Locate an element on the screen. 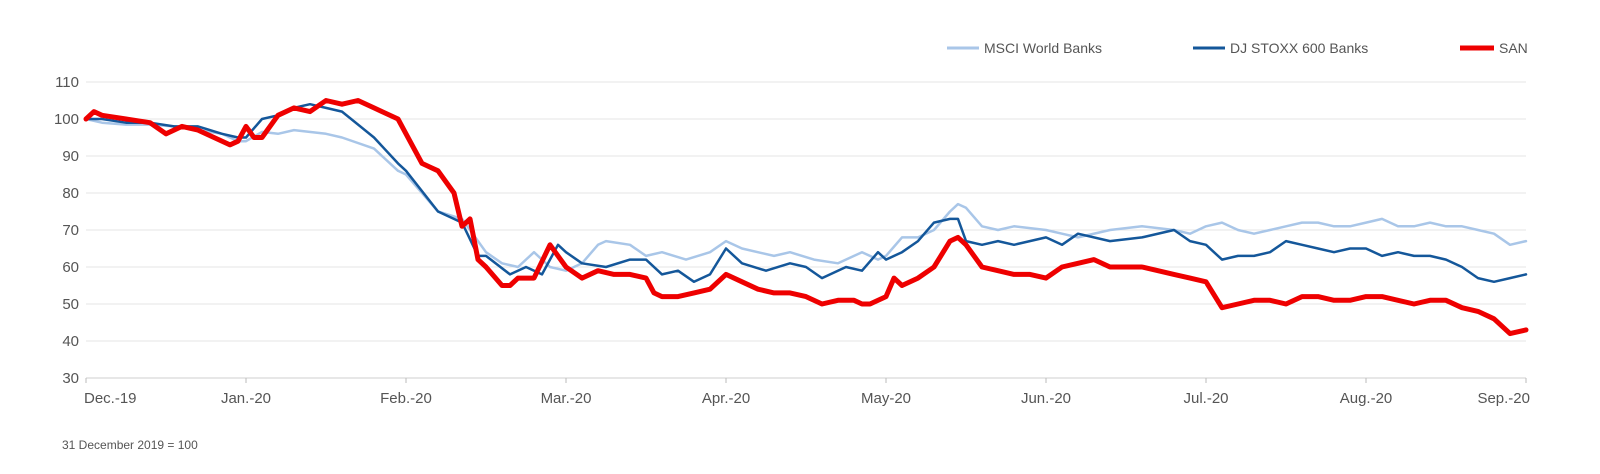 This screenshot has width=1600, height=474. legend-label: DJ STOXX 600 Banks is located at coordinates (1299, 48).